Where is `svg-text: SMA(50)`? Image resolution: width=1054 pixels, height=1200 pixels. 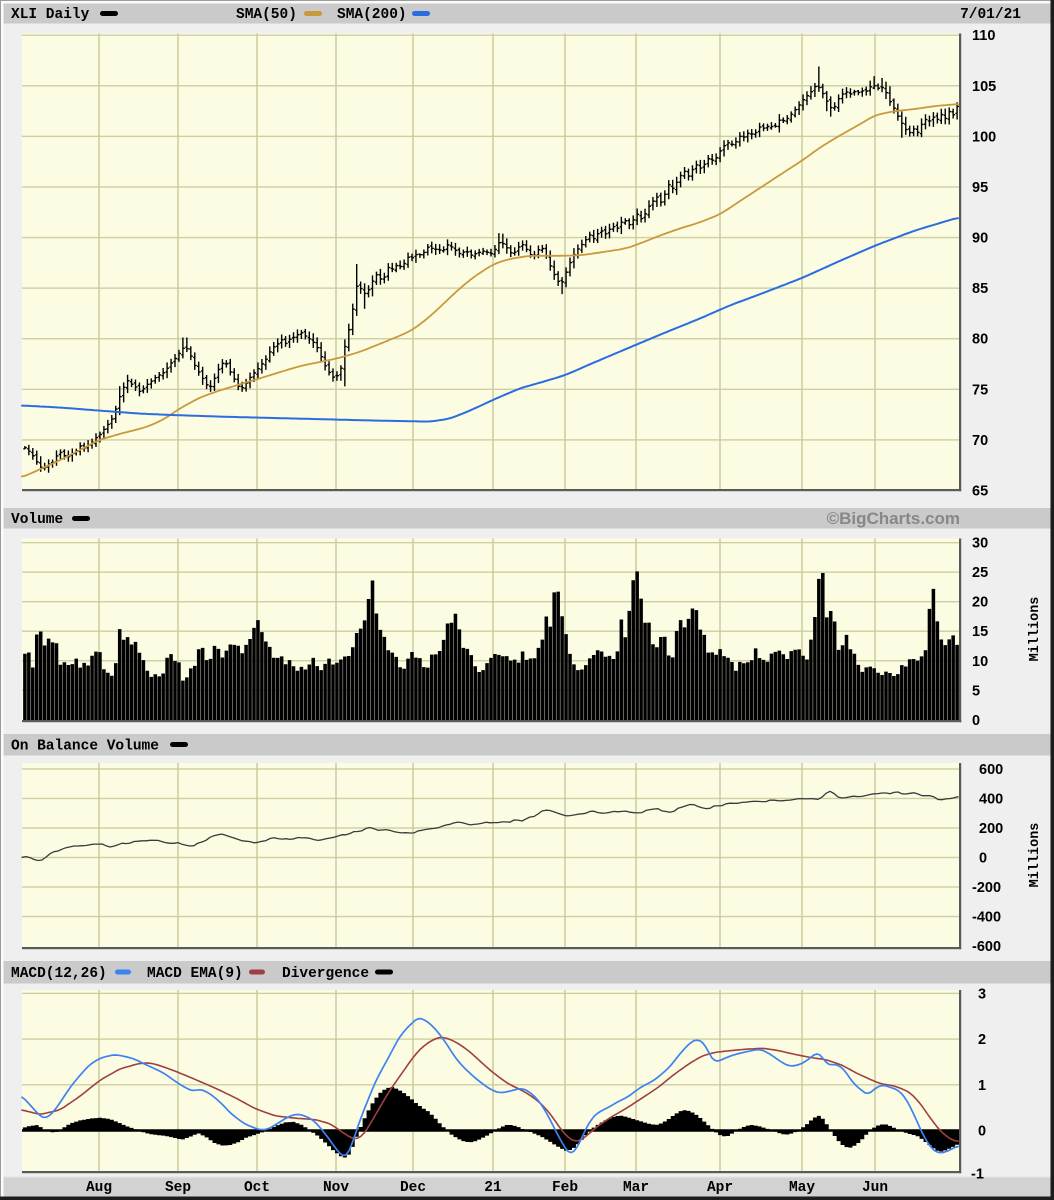 svg-text: SMA(50) is located at coordinates (266, 15).